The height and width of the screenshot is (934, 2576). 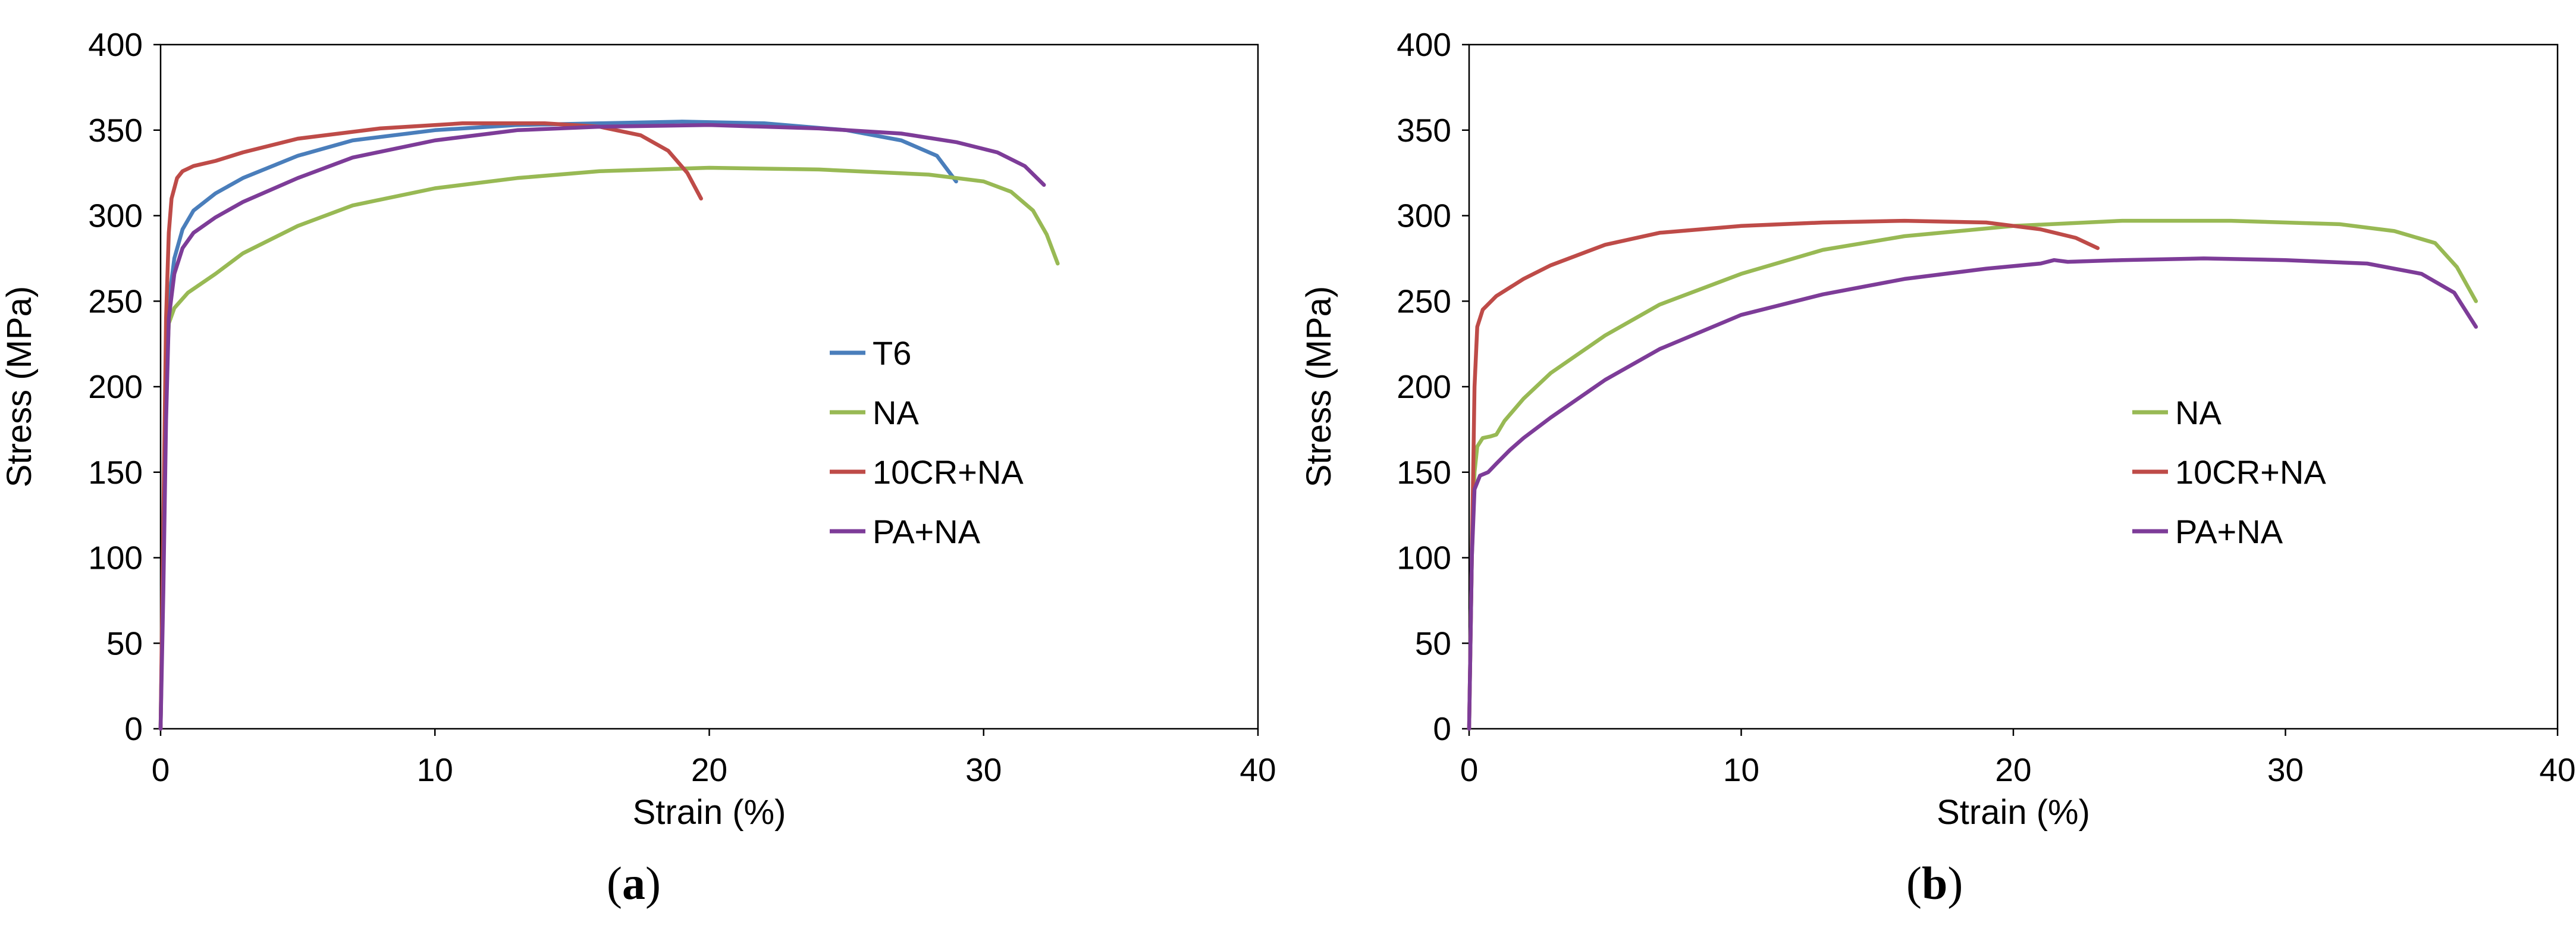 What do you see at coordinates (2013, 769) in the screenshot?
I see `panel-b-xtick-label-20: 20` at bounding box center [2013, 769].